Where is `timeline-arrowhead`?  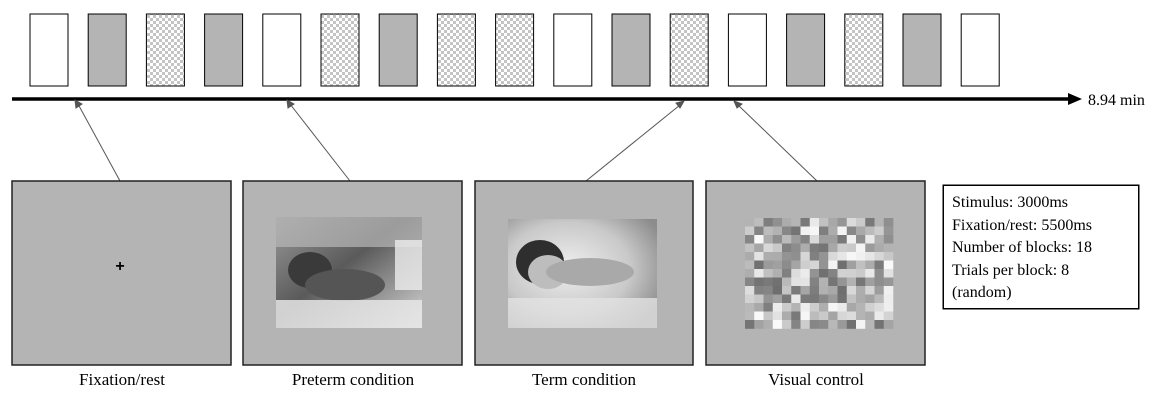
timeline-arrowhead is located at coordinates (1075, 99).